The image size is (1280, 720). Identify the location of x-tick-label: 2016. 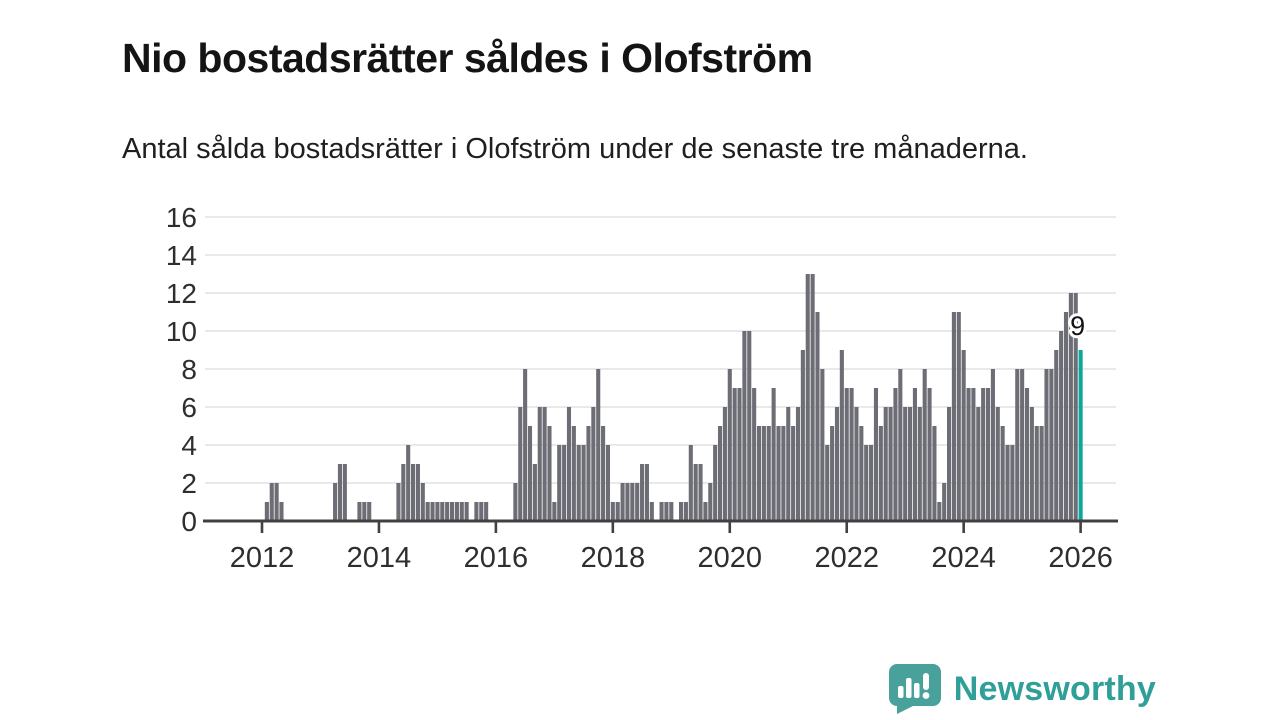
(496, 558).